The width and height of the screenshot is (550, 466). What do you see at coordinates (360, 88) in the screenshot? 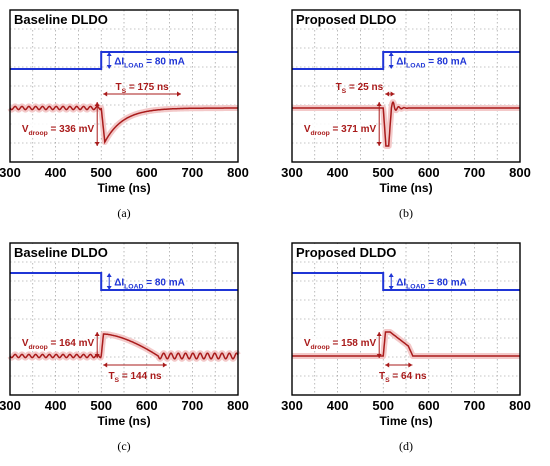
I see `ts-label: TS = 25 ns` at bounding box center [360, 88].